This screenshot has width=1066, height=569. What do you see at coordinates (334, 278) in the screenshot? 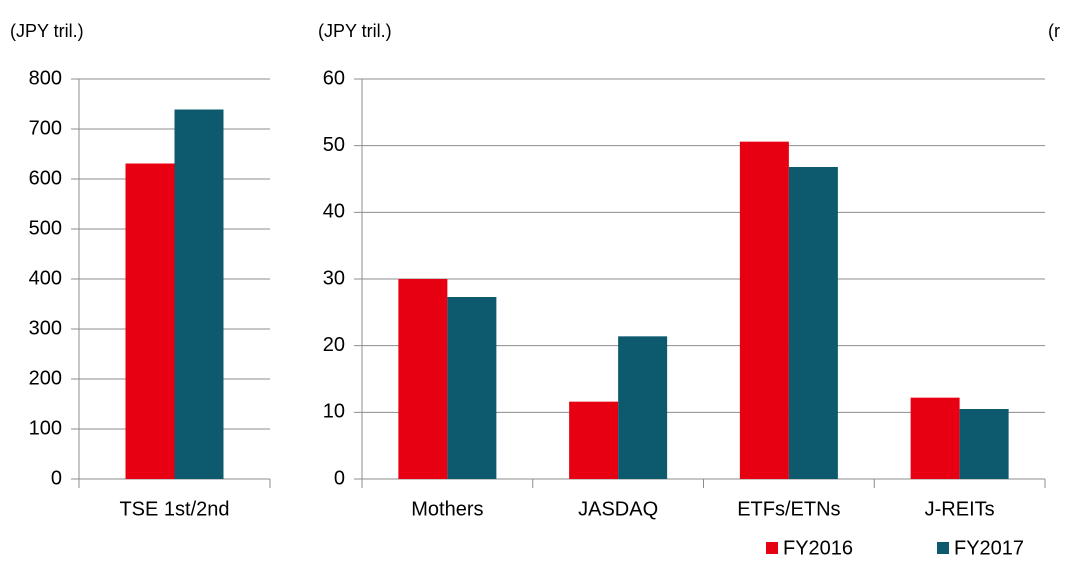
I see `y-tick-label: 30` at bounding box center [334, 278].